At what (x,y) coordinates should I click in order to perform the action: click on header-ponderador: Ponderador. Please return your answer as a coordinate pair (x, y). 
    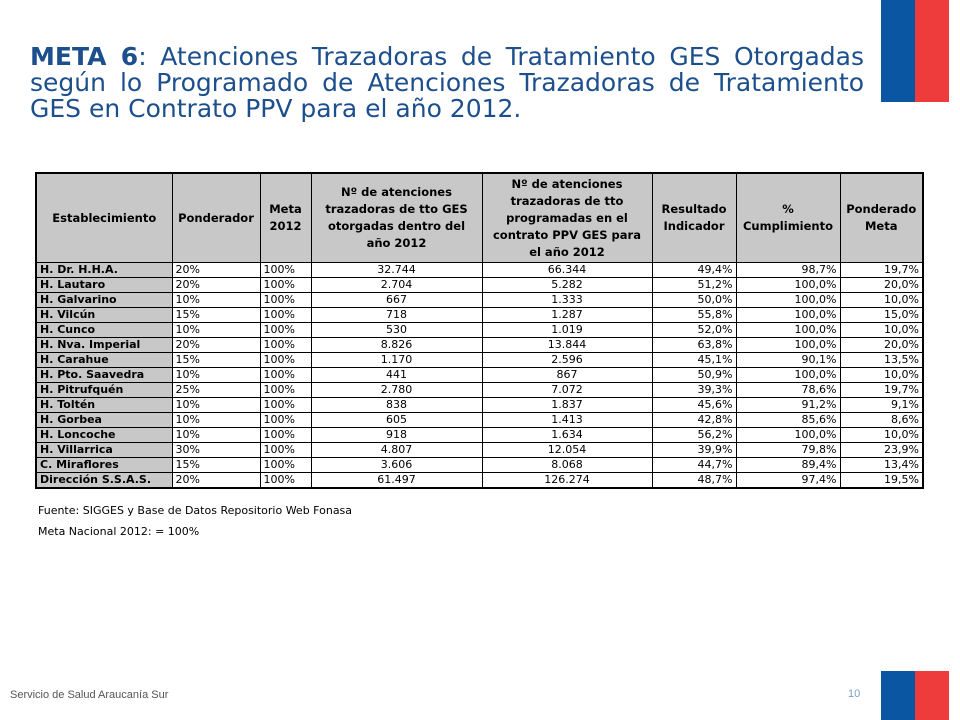
    Looking at the image, I should click on (216, 217).